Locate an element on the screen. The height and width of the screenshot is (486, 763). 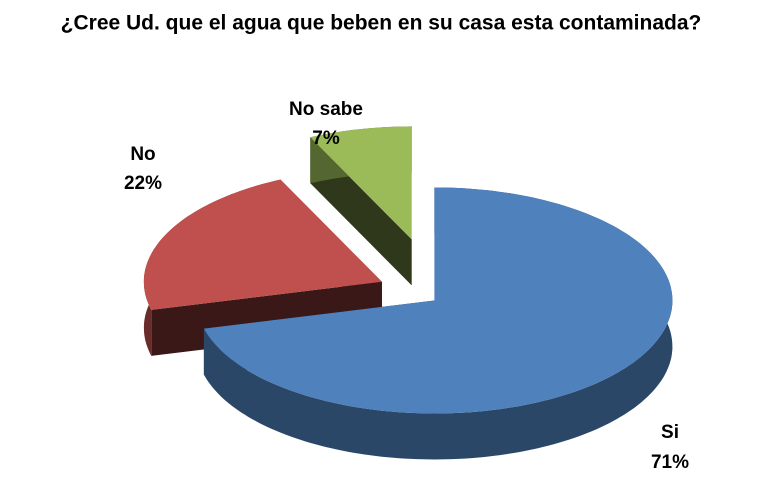
slice-label: No is located at coordinates (142, 154).